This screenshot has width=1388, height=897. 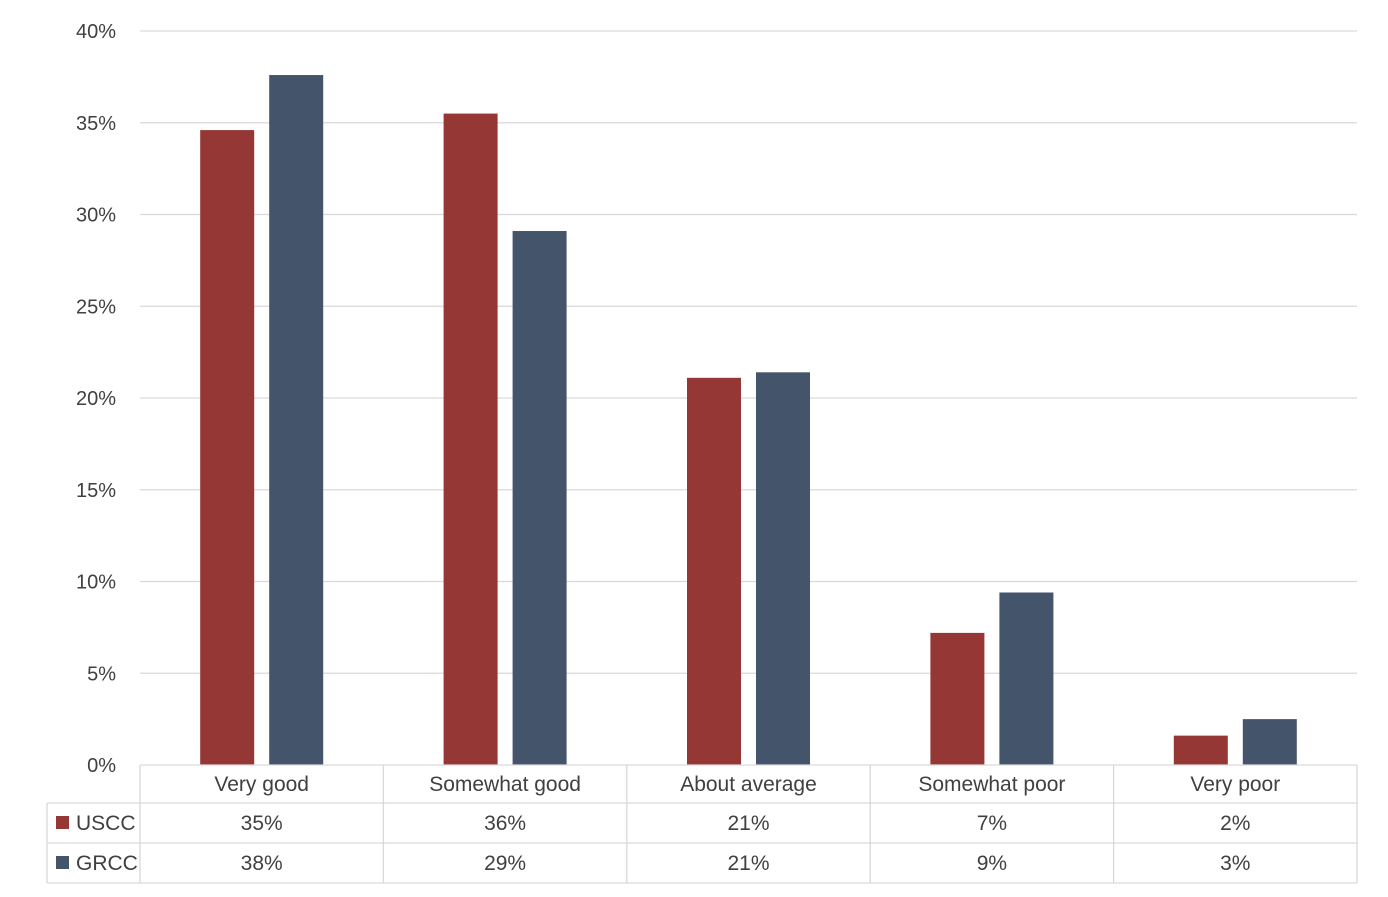 I want to click on table-cell: 38%, so click(x=262, y=863).